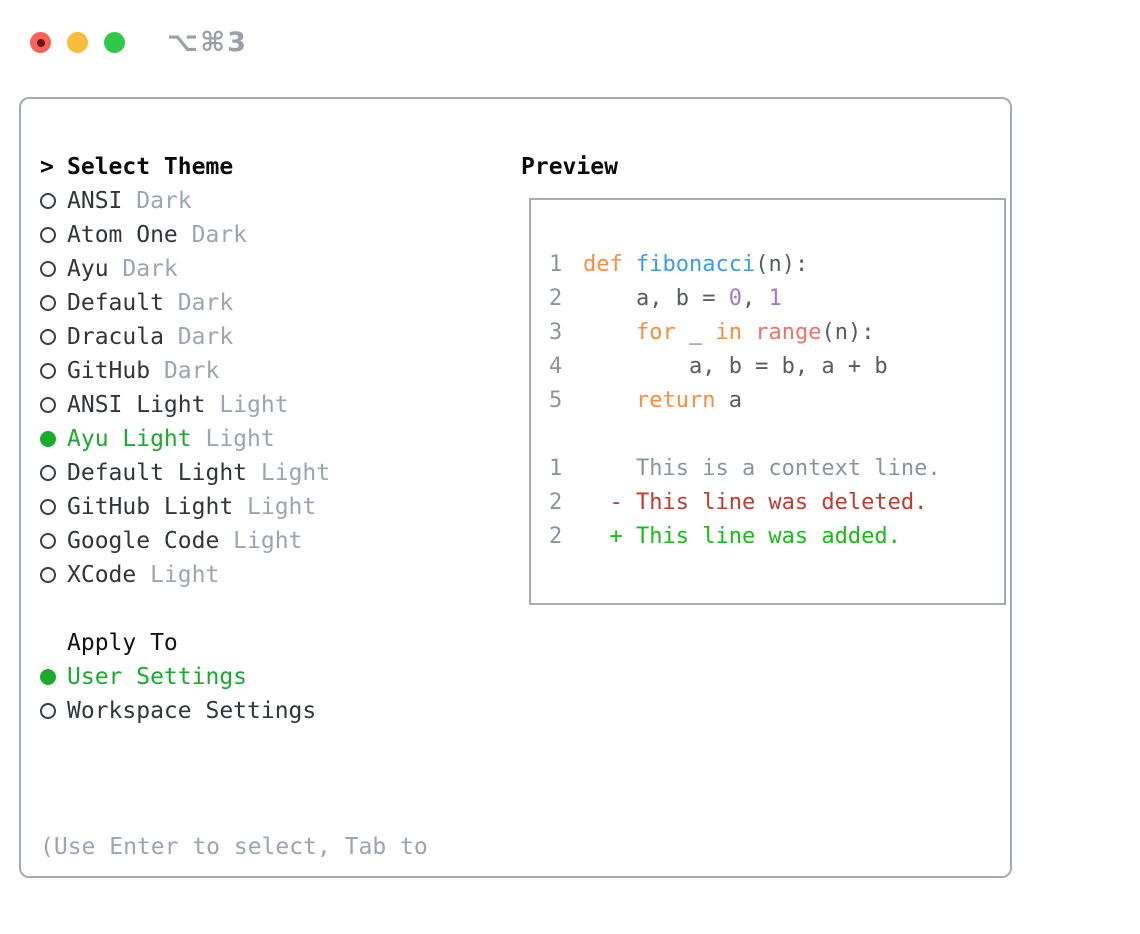  I want to click on code-line: 5 return a, so click(776, 401).